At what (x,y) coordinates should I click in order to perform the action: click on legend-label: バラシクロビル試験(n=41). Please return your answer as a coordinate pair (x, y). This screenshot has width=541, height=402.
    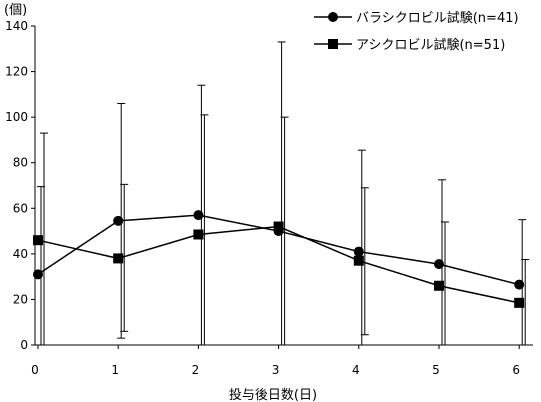
    Looking at the image, I should click on (437, 18).